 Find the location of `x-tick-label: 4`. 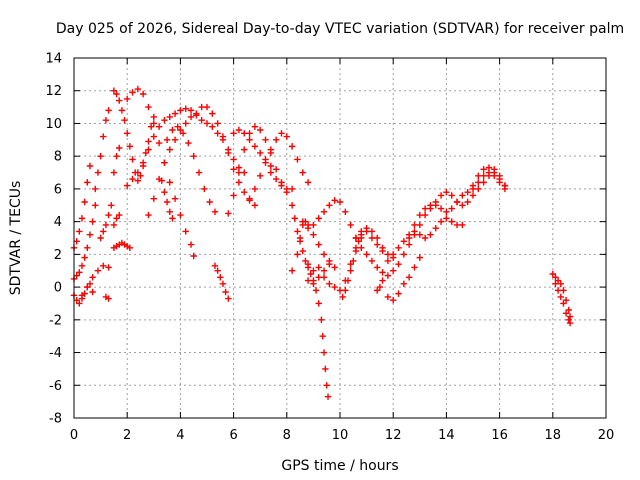

x-tick-label: 4 is located at coordinates (180, 435).